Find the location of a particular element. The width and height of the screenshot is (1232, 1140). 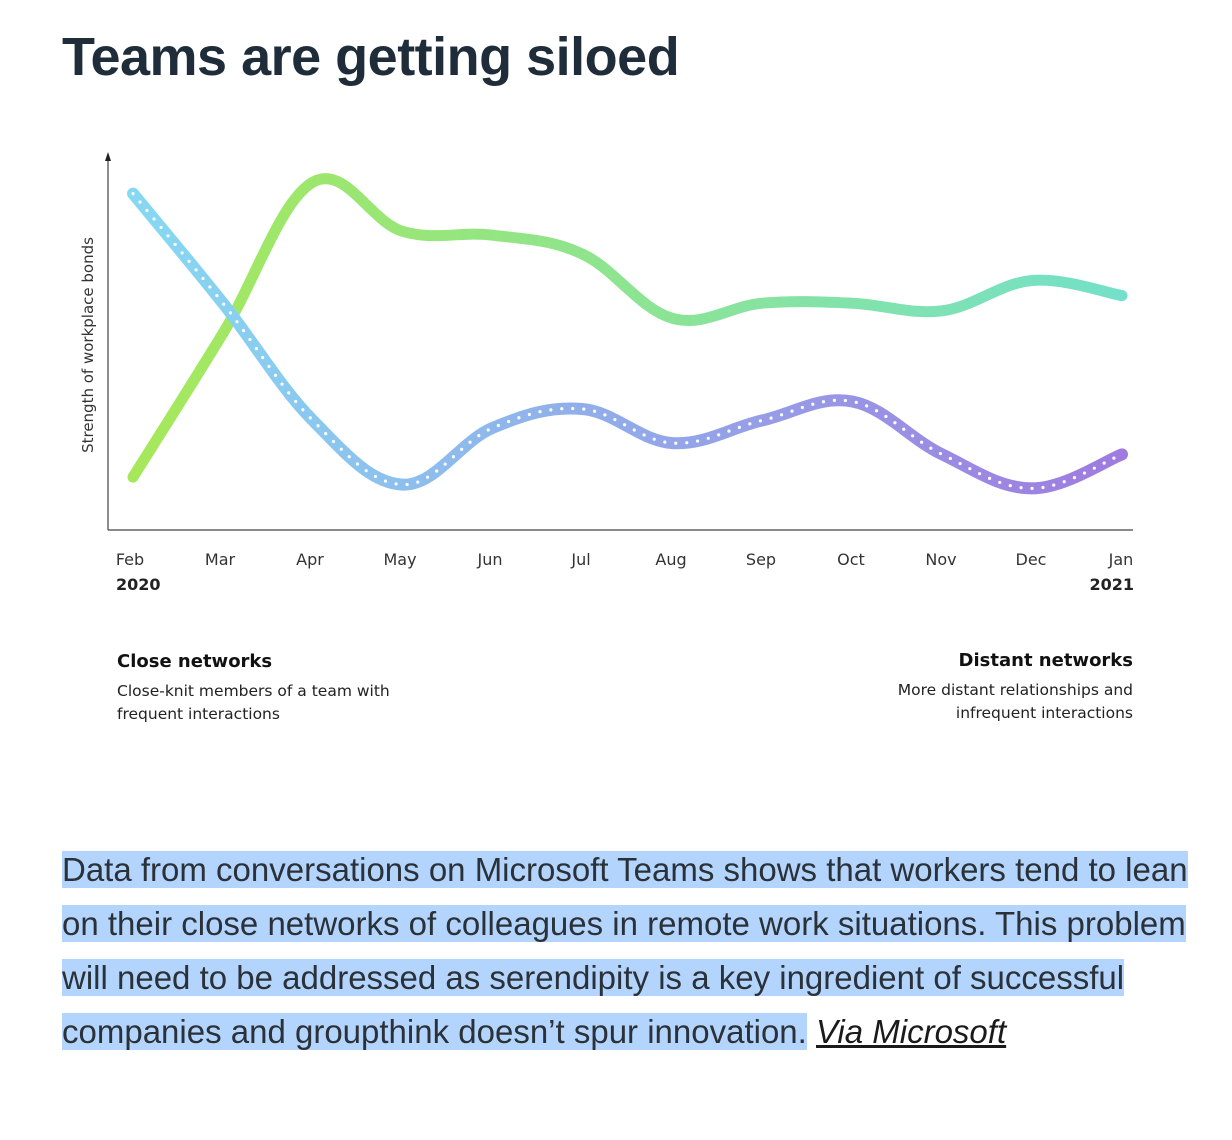

data-point-distant-jun is located at coordinates (493, 428).